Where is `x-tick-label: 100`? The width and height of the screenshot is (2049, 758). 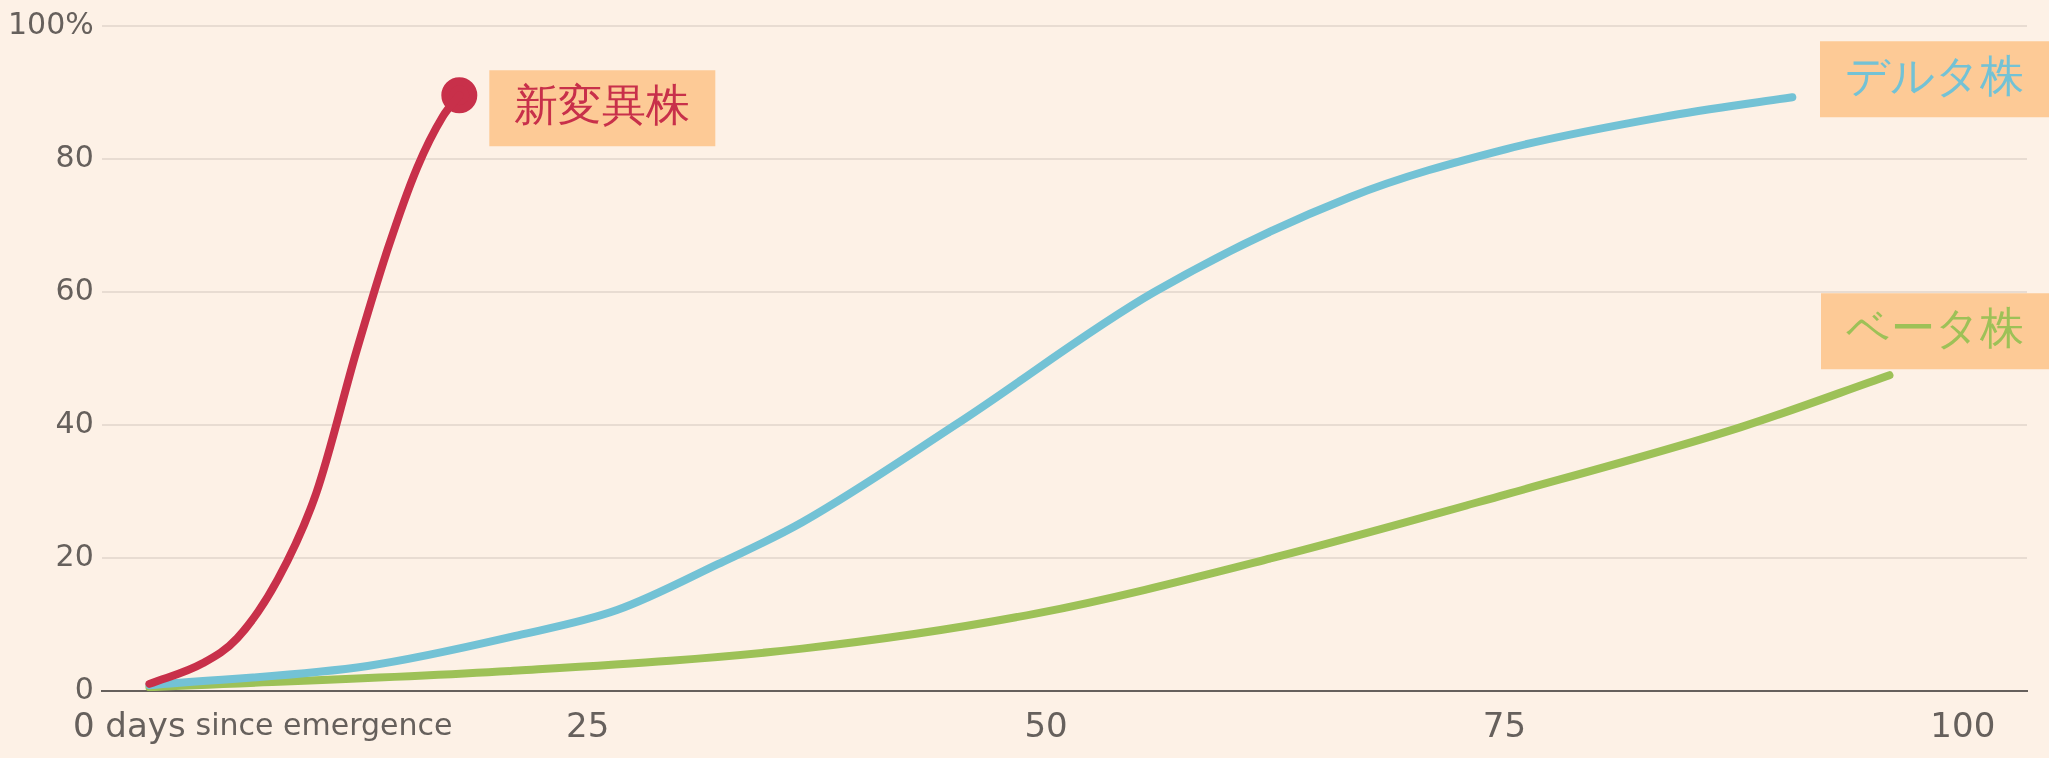 x-tick-label: 100 is located at coordinates (1963, 725).